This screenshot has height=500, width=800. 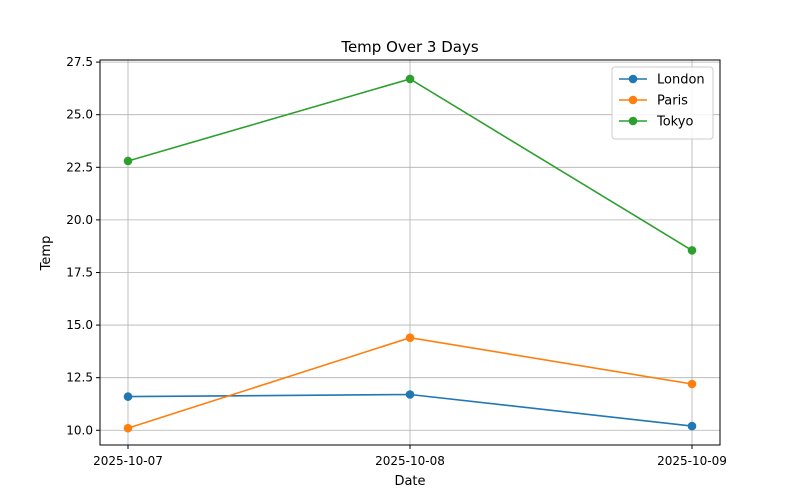 What do you see at coordinates (633, 100) in the screenshot?
I see `legend-marker-paris` at bounding box center [633, 100].